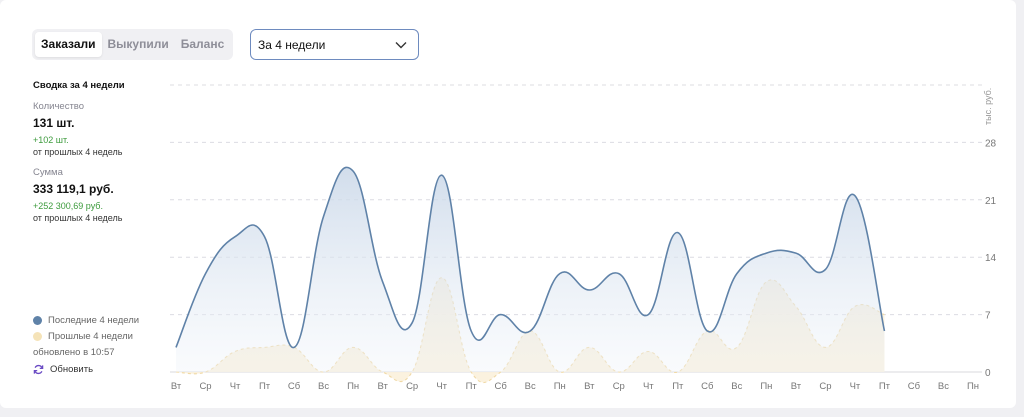 The width and height of the screenshot is (1024, 417). I want to click on y-tick-label: 28, so click(991, 143).